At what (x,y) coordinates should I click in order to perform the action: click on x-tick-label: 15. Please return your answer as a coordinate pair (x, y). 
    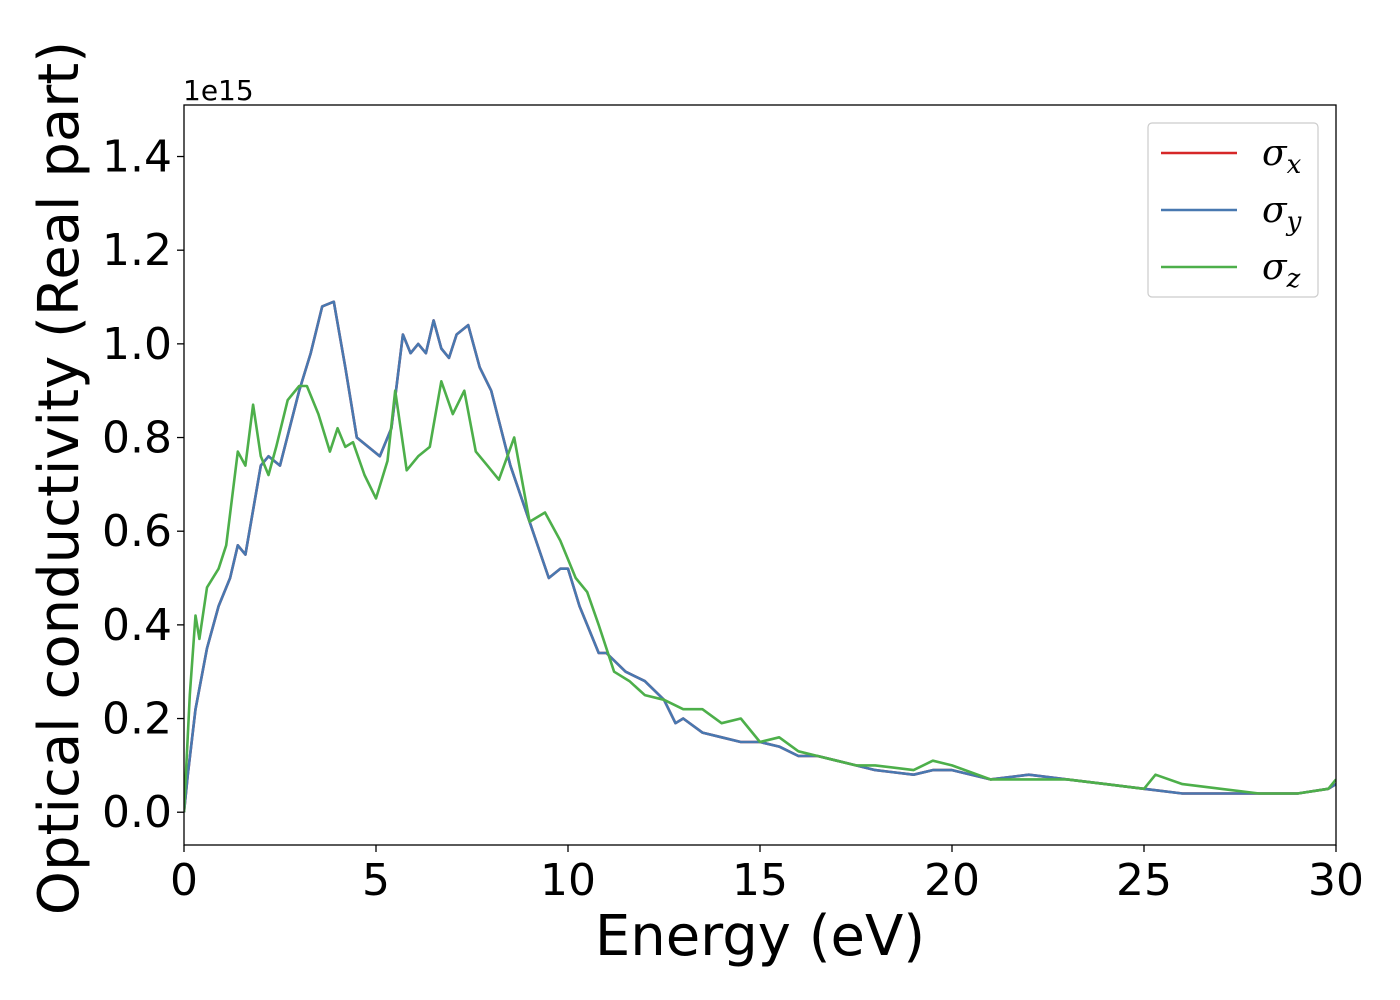
    Looking at the image, I should click on (760, 880).